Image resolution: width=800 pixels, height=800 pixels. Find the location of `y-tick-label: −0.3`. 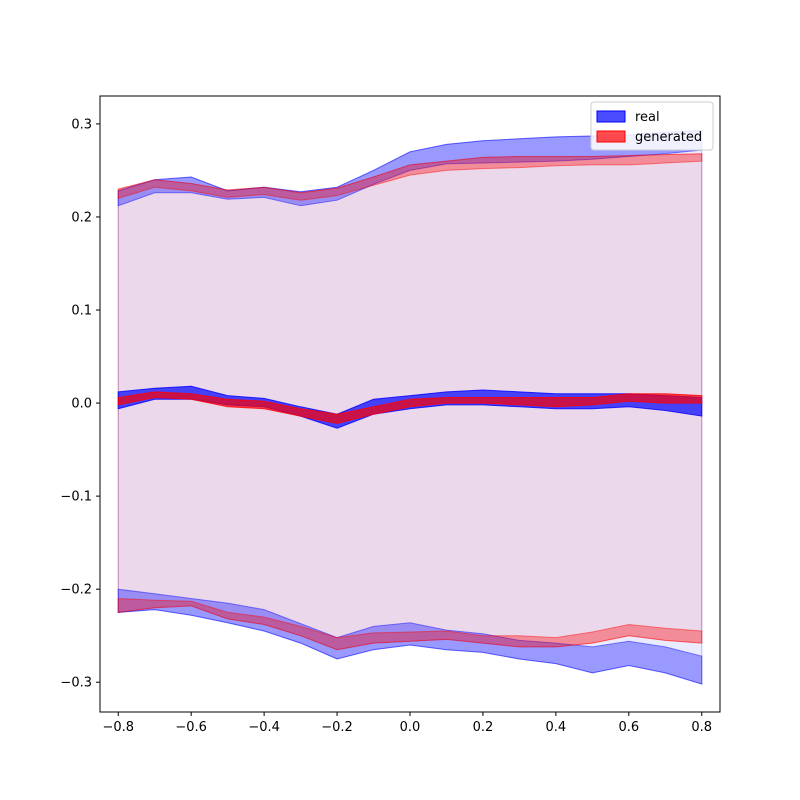

y-tick-label: −0.3 is located at coordinates (76, 683).